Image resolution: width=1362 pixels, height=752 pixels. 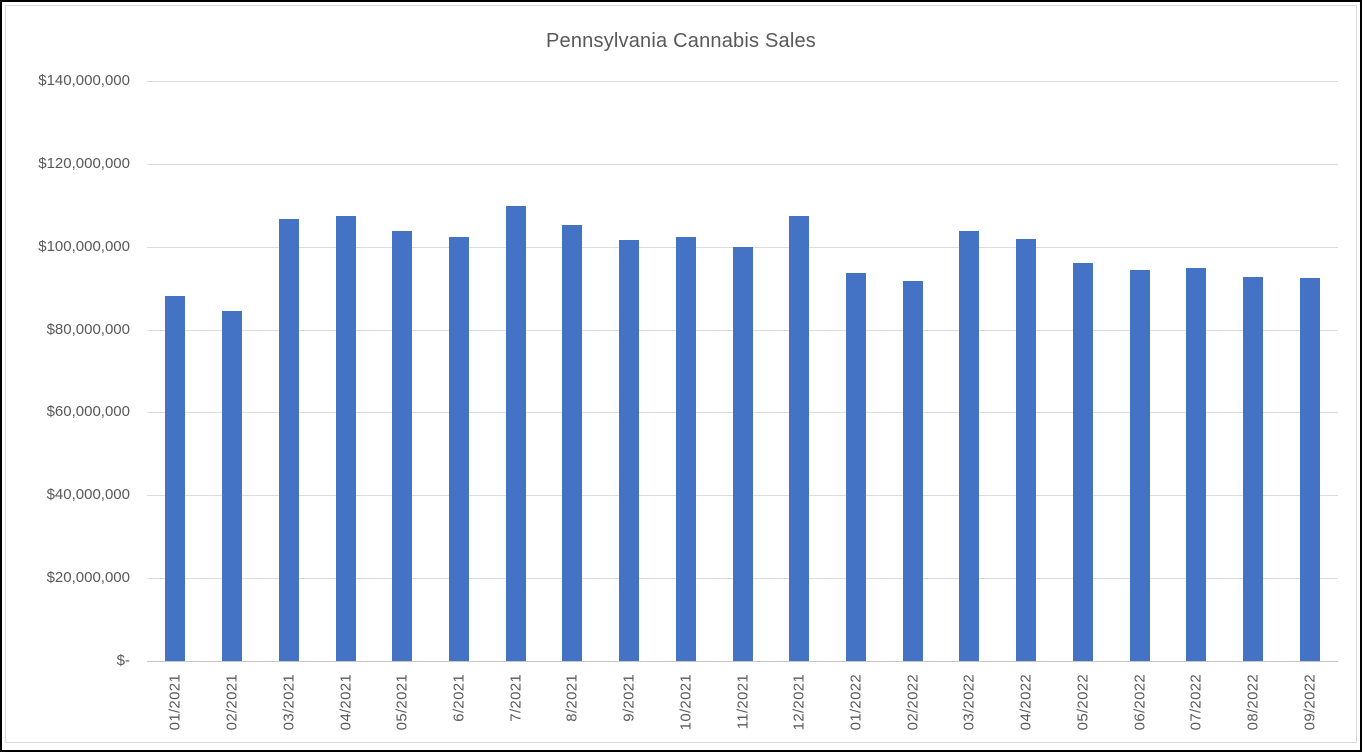 What do you see at coordinates (1082, 462) in the screenshot?
I see `bar-05/2022` at bounding box center [1082, 462].